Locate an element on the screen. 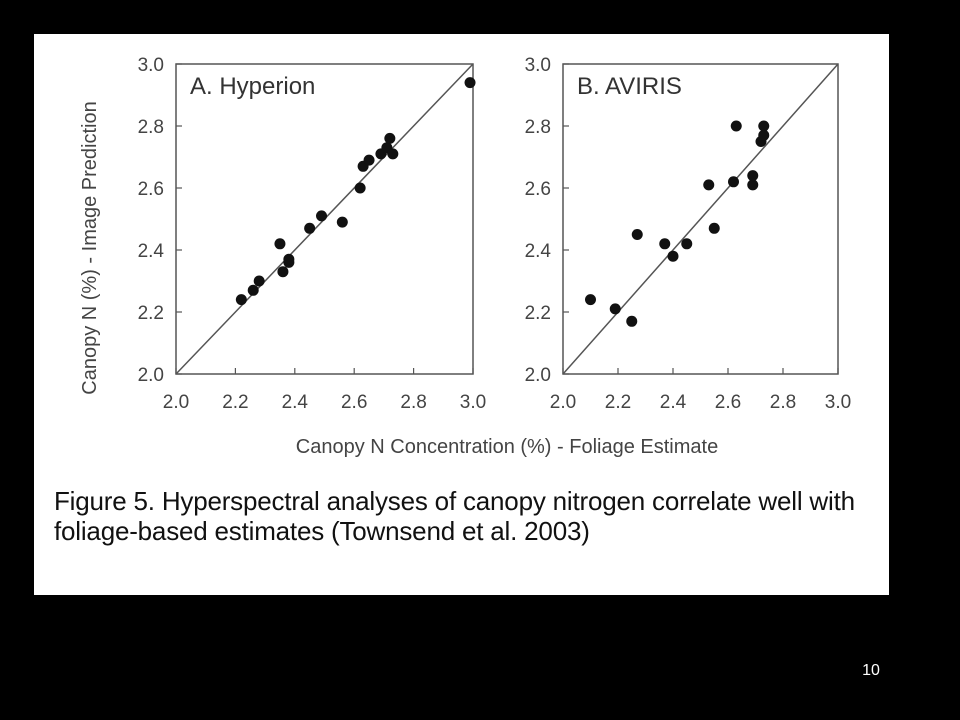 Image resolution: width=960 pixels, height=720 pixels. one-to-one-line is located at coordinates (700, 219).